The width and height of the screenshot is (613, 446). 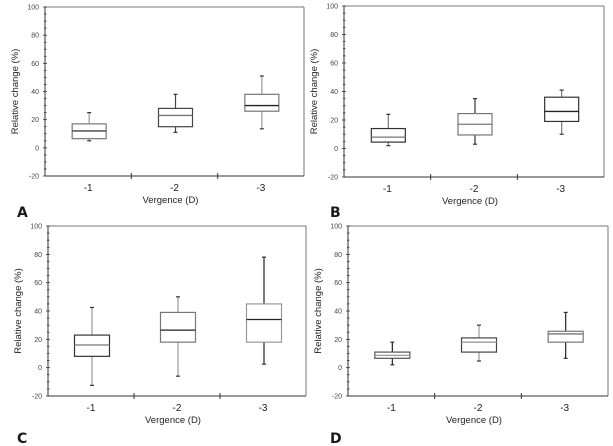 I want to click on panel-d-box-2-iqr-box, so click(x=479, y=345).